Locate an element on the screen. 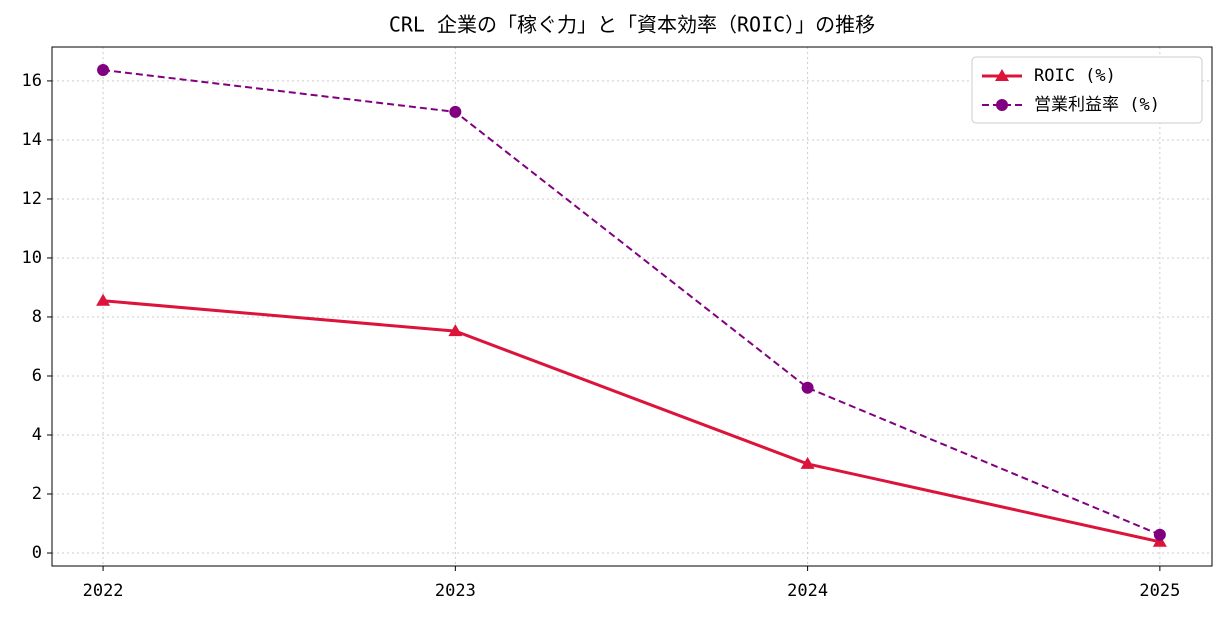 This screenshot has height=620, width=1228. x-tick-label: 2023 is located at coordinates (455, 591).